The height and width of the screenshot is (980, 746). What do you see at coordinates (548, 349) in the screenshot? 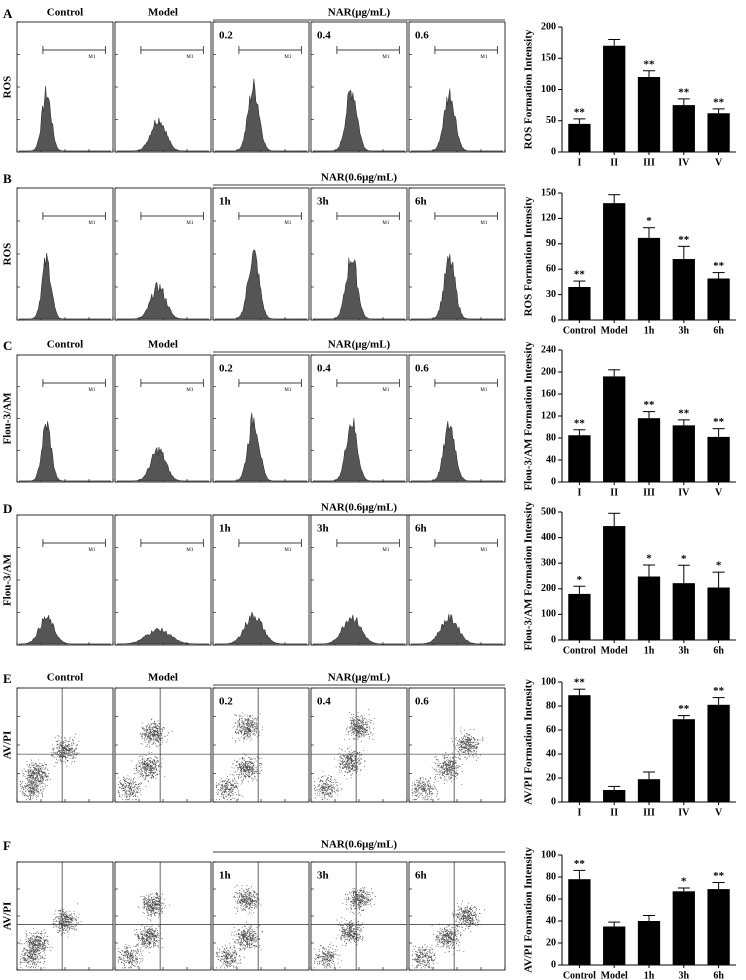
I see `y-tick-label: 240` at bounding box center [548, 349].